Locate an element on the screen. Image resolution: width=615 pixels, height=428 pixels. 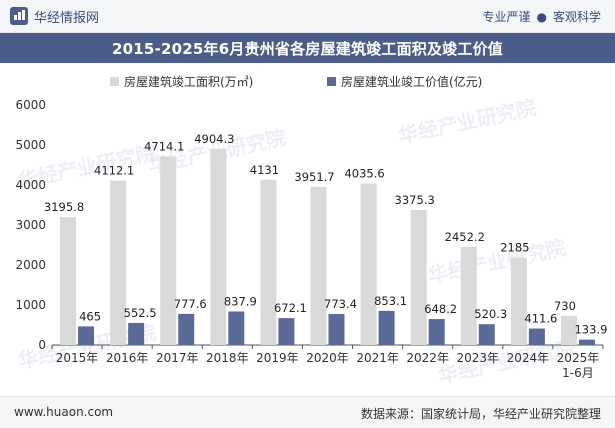
data-label: 4112.1 is located at coordinates (114, 171).